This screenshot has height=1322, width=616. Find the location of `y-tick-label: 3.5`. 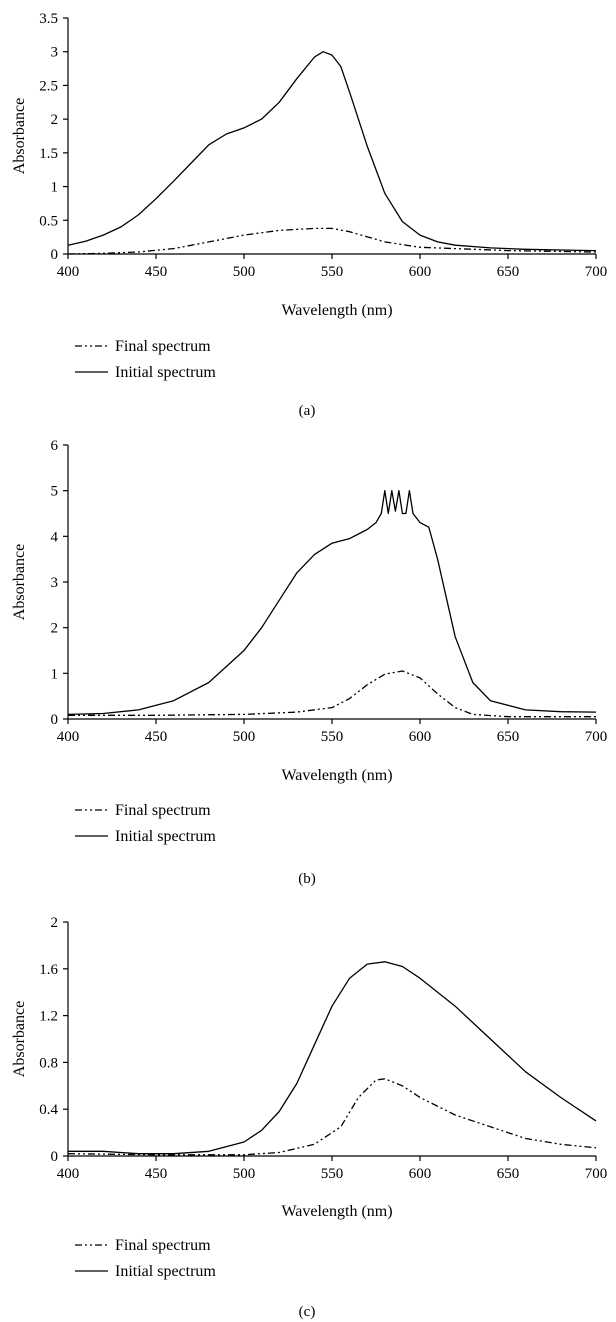

y-tick-label: 3.5 is located at coordinates (48, 19).